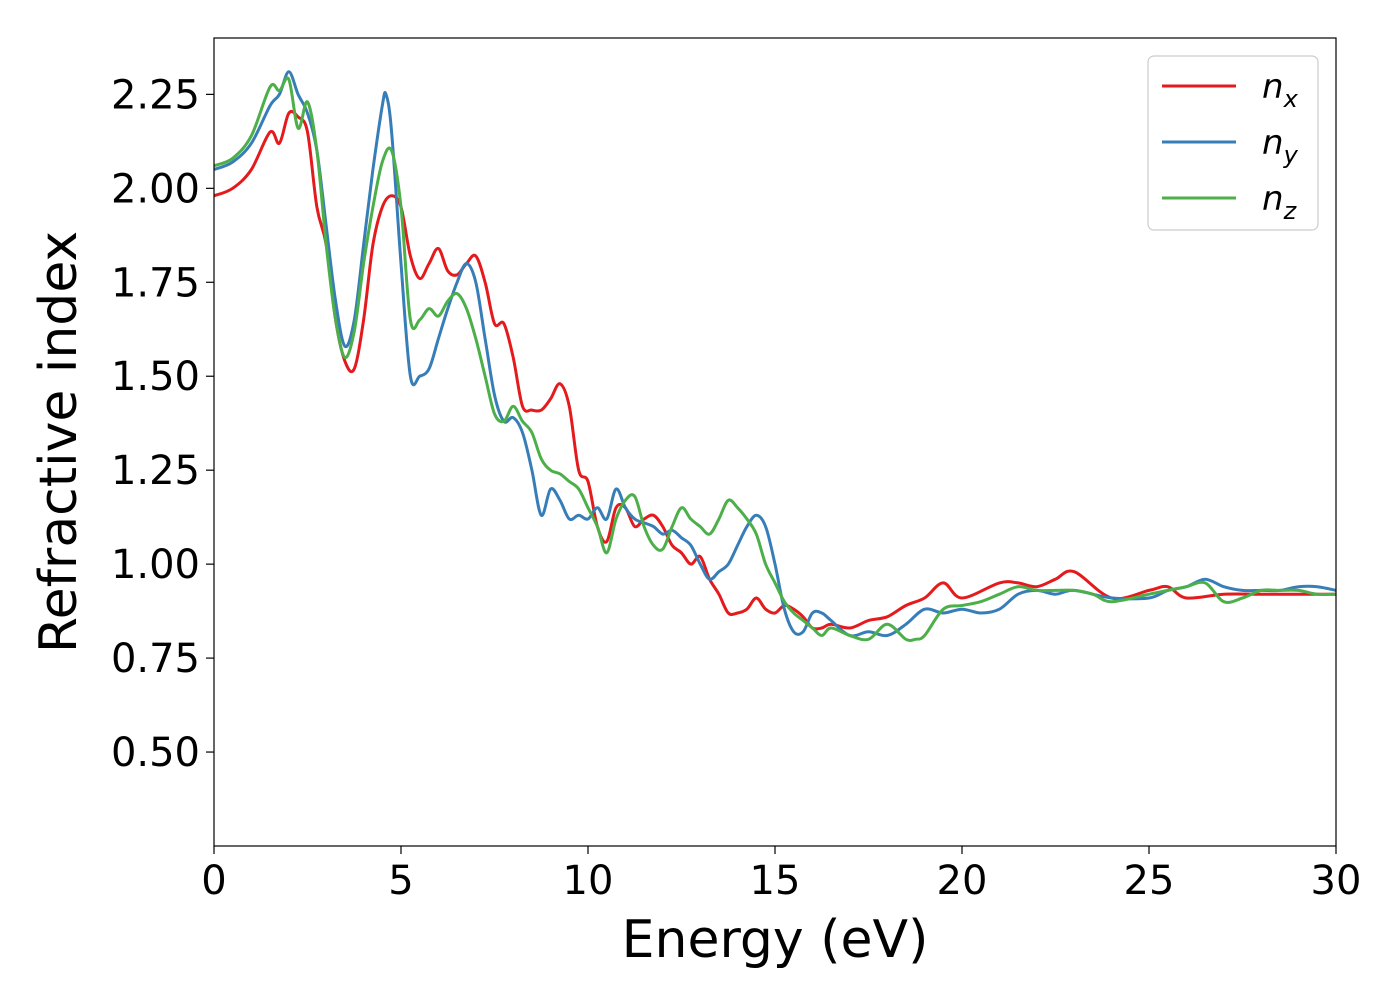 The width and height of the screenshot is (1400, 1000). What do you see at coordinates (155, 753) in the screenshot?
I see `y-tick-label: 0.50` at bounding box center [155, 753].